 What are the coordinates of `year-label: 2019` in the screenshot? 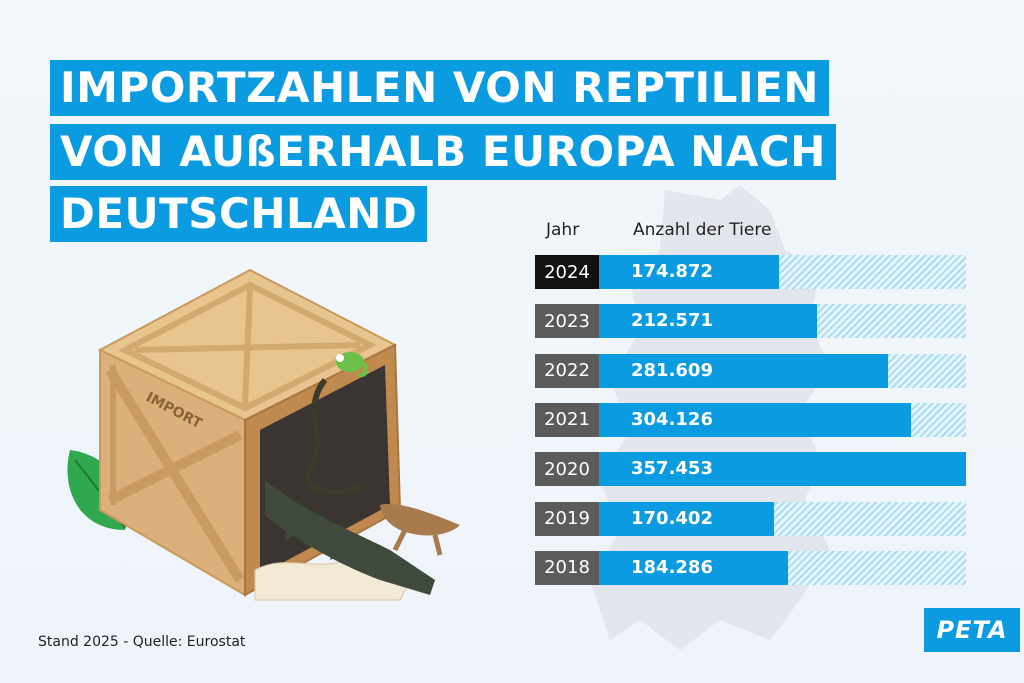 It's located at (567, 518).